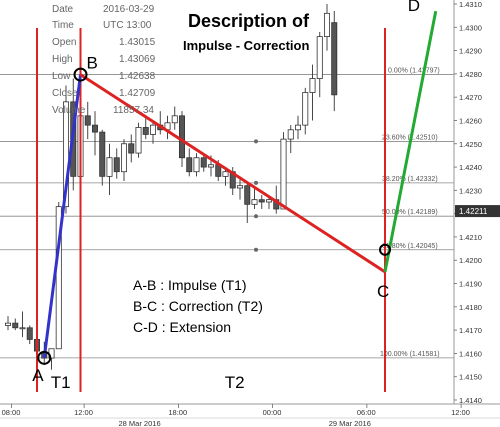 This screenshot has width=500, height=427. I want to click on period-label: T1, so click(61, 382).